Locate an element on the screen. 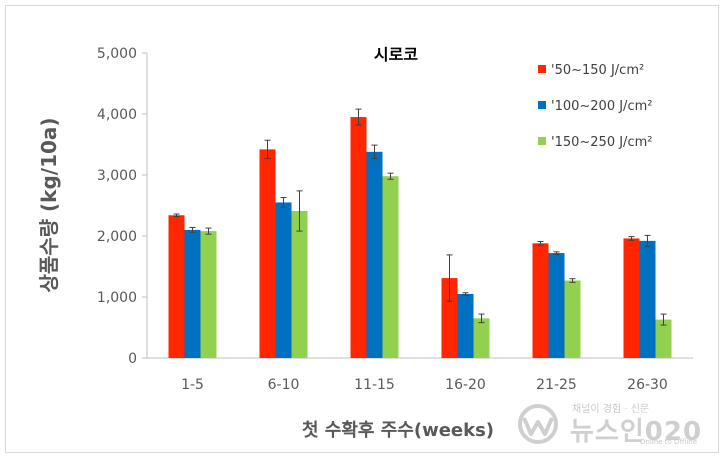 The image size is (726, 460). x-axis-title: 첫 수확후 주수(weeks) is located at coordinates (398, 430).